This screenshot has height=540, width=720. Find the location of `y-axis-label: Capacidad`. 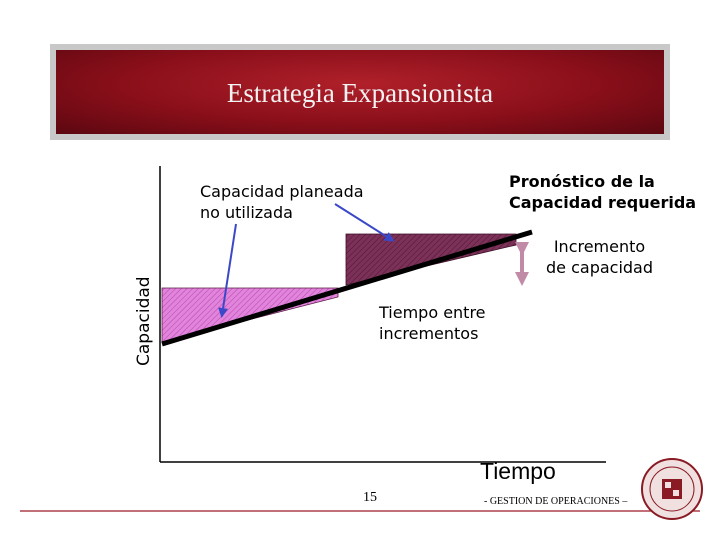

y-axis-label: Capacidad is located at coordinates (144, 321).